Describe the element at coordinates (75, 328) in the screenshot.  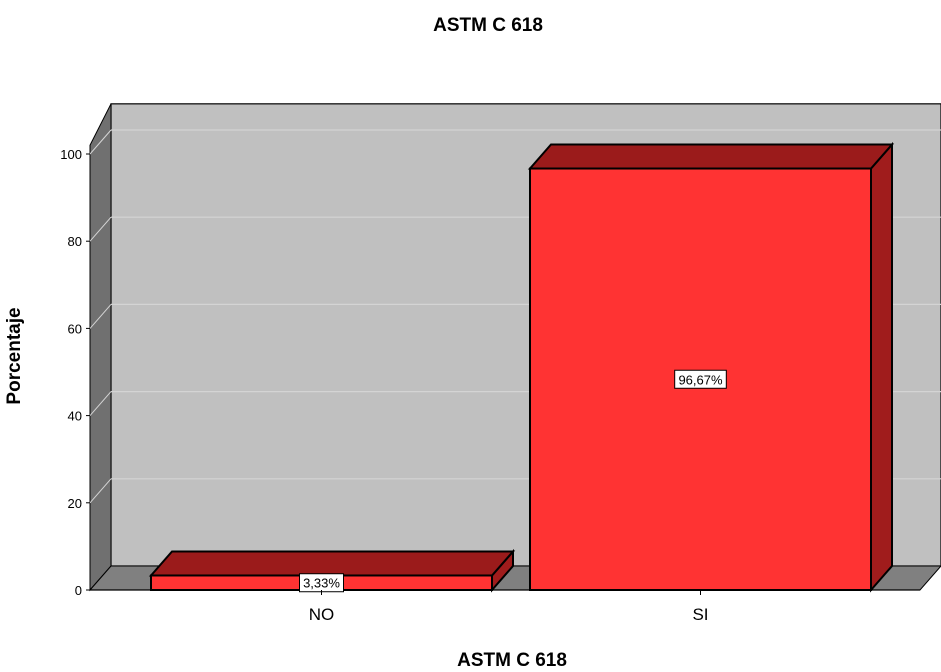
I see `y-tick-label: 60` at that location.